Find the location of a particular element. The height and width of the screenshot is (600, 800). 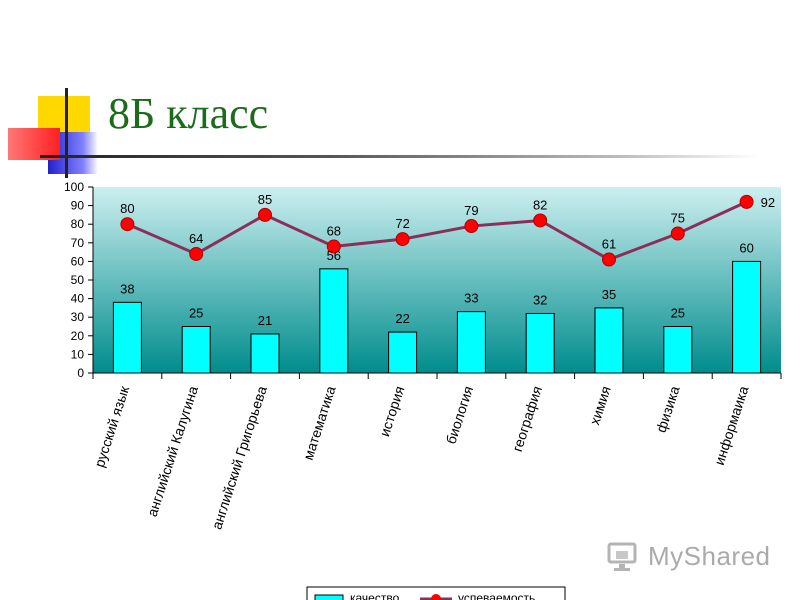

bar-value-label: 38 is located at coordinates (127, 288).